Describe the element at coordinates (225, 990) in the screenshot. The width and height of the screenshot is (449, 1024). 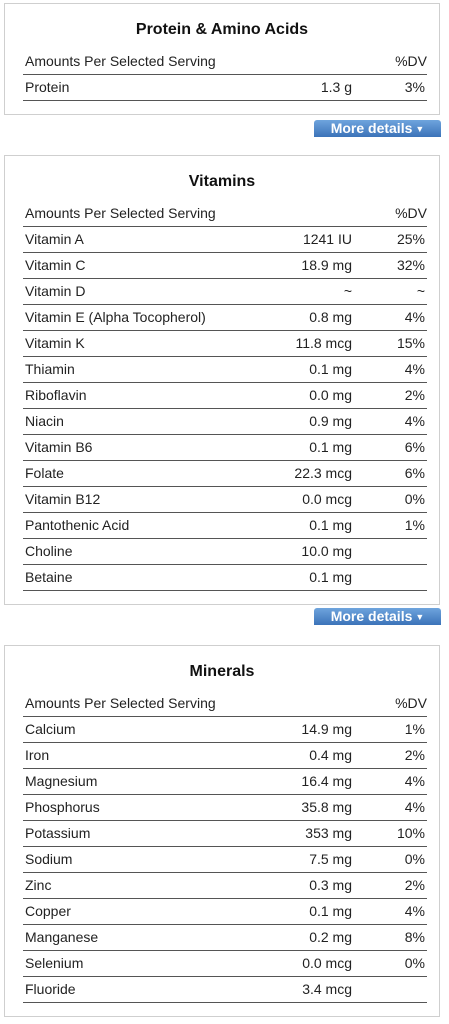
I see `table-row: Fluoride 3.4 mcg` at that location.